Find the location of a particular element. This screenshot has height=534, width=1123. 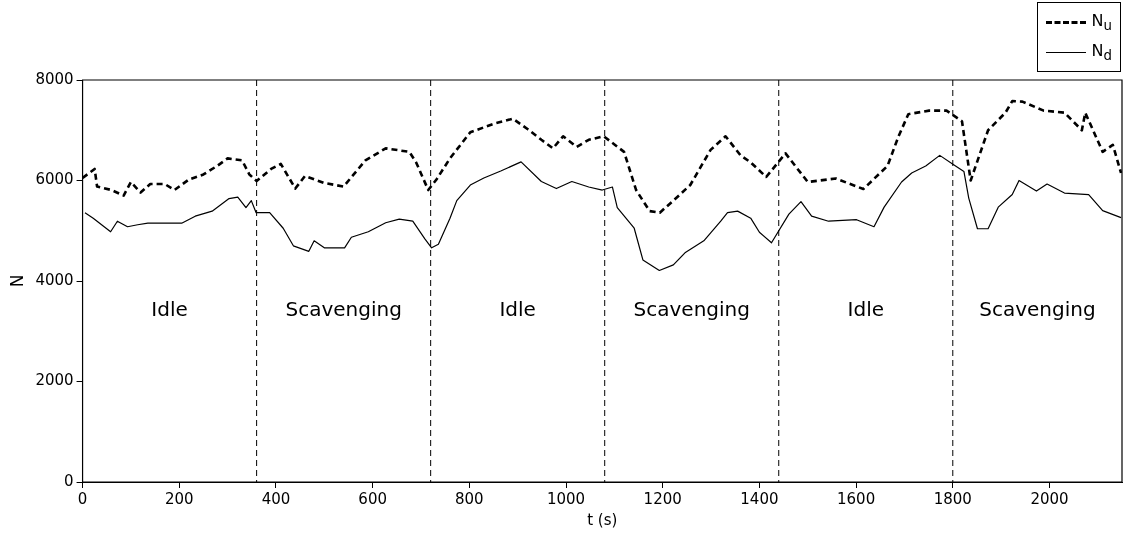

y-tick-label: 6000 is located at coordinates (54, 179).